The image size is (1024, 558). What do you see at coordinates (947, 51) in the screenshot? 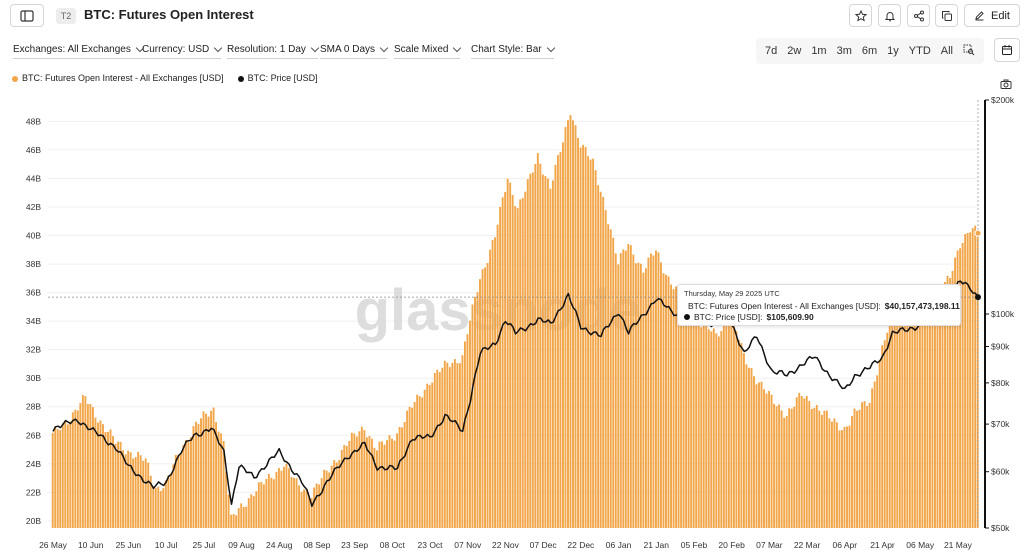
I see `range-all-button: All` at bounding box center [947, 51].